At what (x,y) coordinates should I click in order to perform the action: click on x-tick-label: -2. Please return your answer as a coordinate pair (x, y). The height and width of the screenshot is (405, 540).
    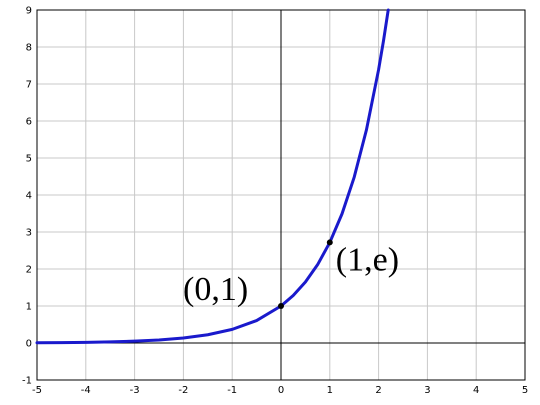
    Looking at the image, I should click on (183, 390).